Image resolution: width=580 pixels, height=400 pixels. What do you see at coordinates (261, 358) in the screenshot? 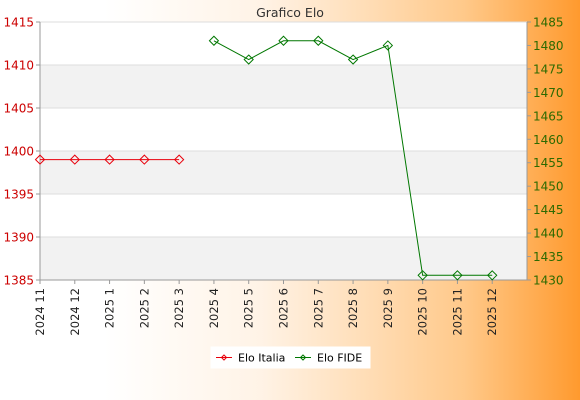
I see `legend-label: Elo Italia` at bounding box center [261, 358].